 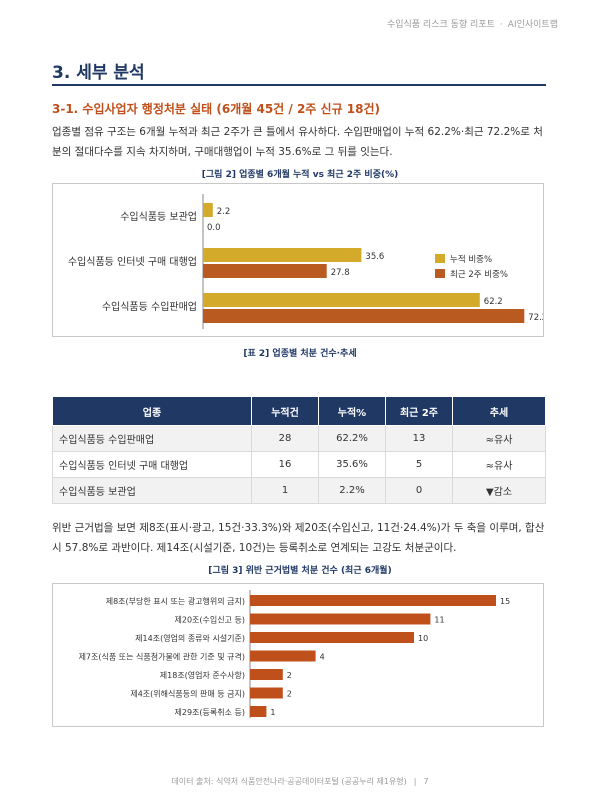 I want to click on cell-industry: 수입식품등 보관업, so click(x=152, y=490).